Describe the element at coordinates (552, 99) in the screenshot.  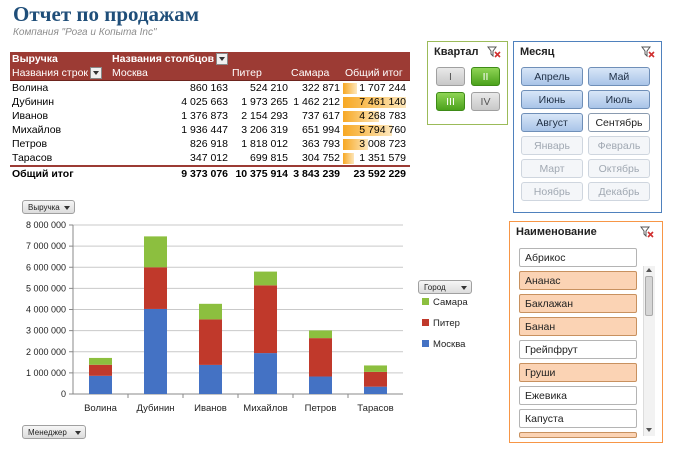
I see `month-button: Июнь` at that location.